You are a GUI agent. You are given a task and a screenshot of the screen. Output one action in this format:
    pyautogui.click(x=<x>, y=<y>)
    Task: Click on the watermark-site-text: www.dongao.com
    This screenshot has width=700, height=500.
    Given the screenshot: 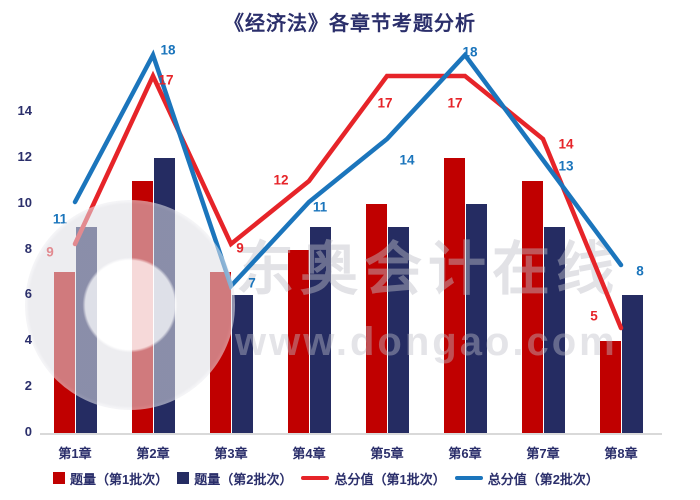 What is the action you would take?
    pyautogui.click(x=426, y=342)
    